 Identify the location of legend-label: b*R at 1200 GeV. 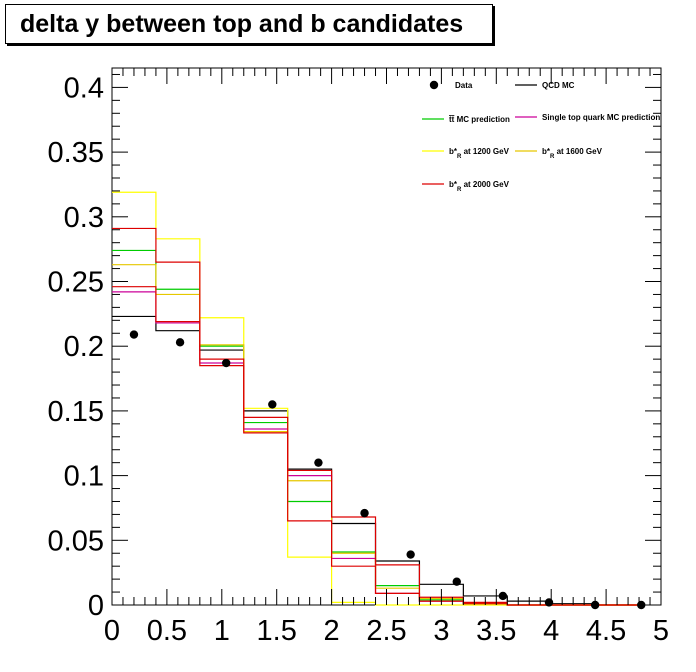
(479, 153).